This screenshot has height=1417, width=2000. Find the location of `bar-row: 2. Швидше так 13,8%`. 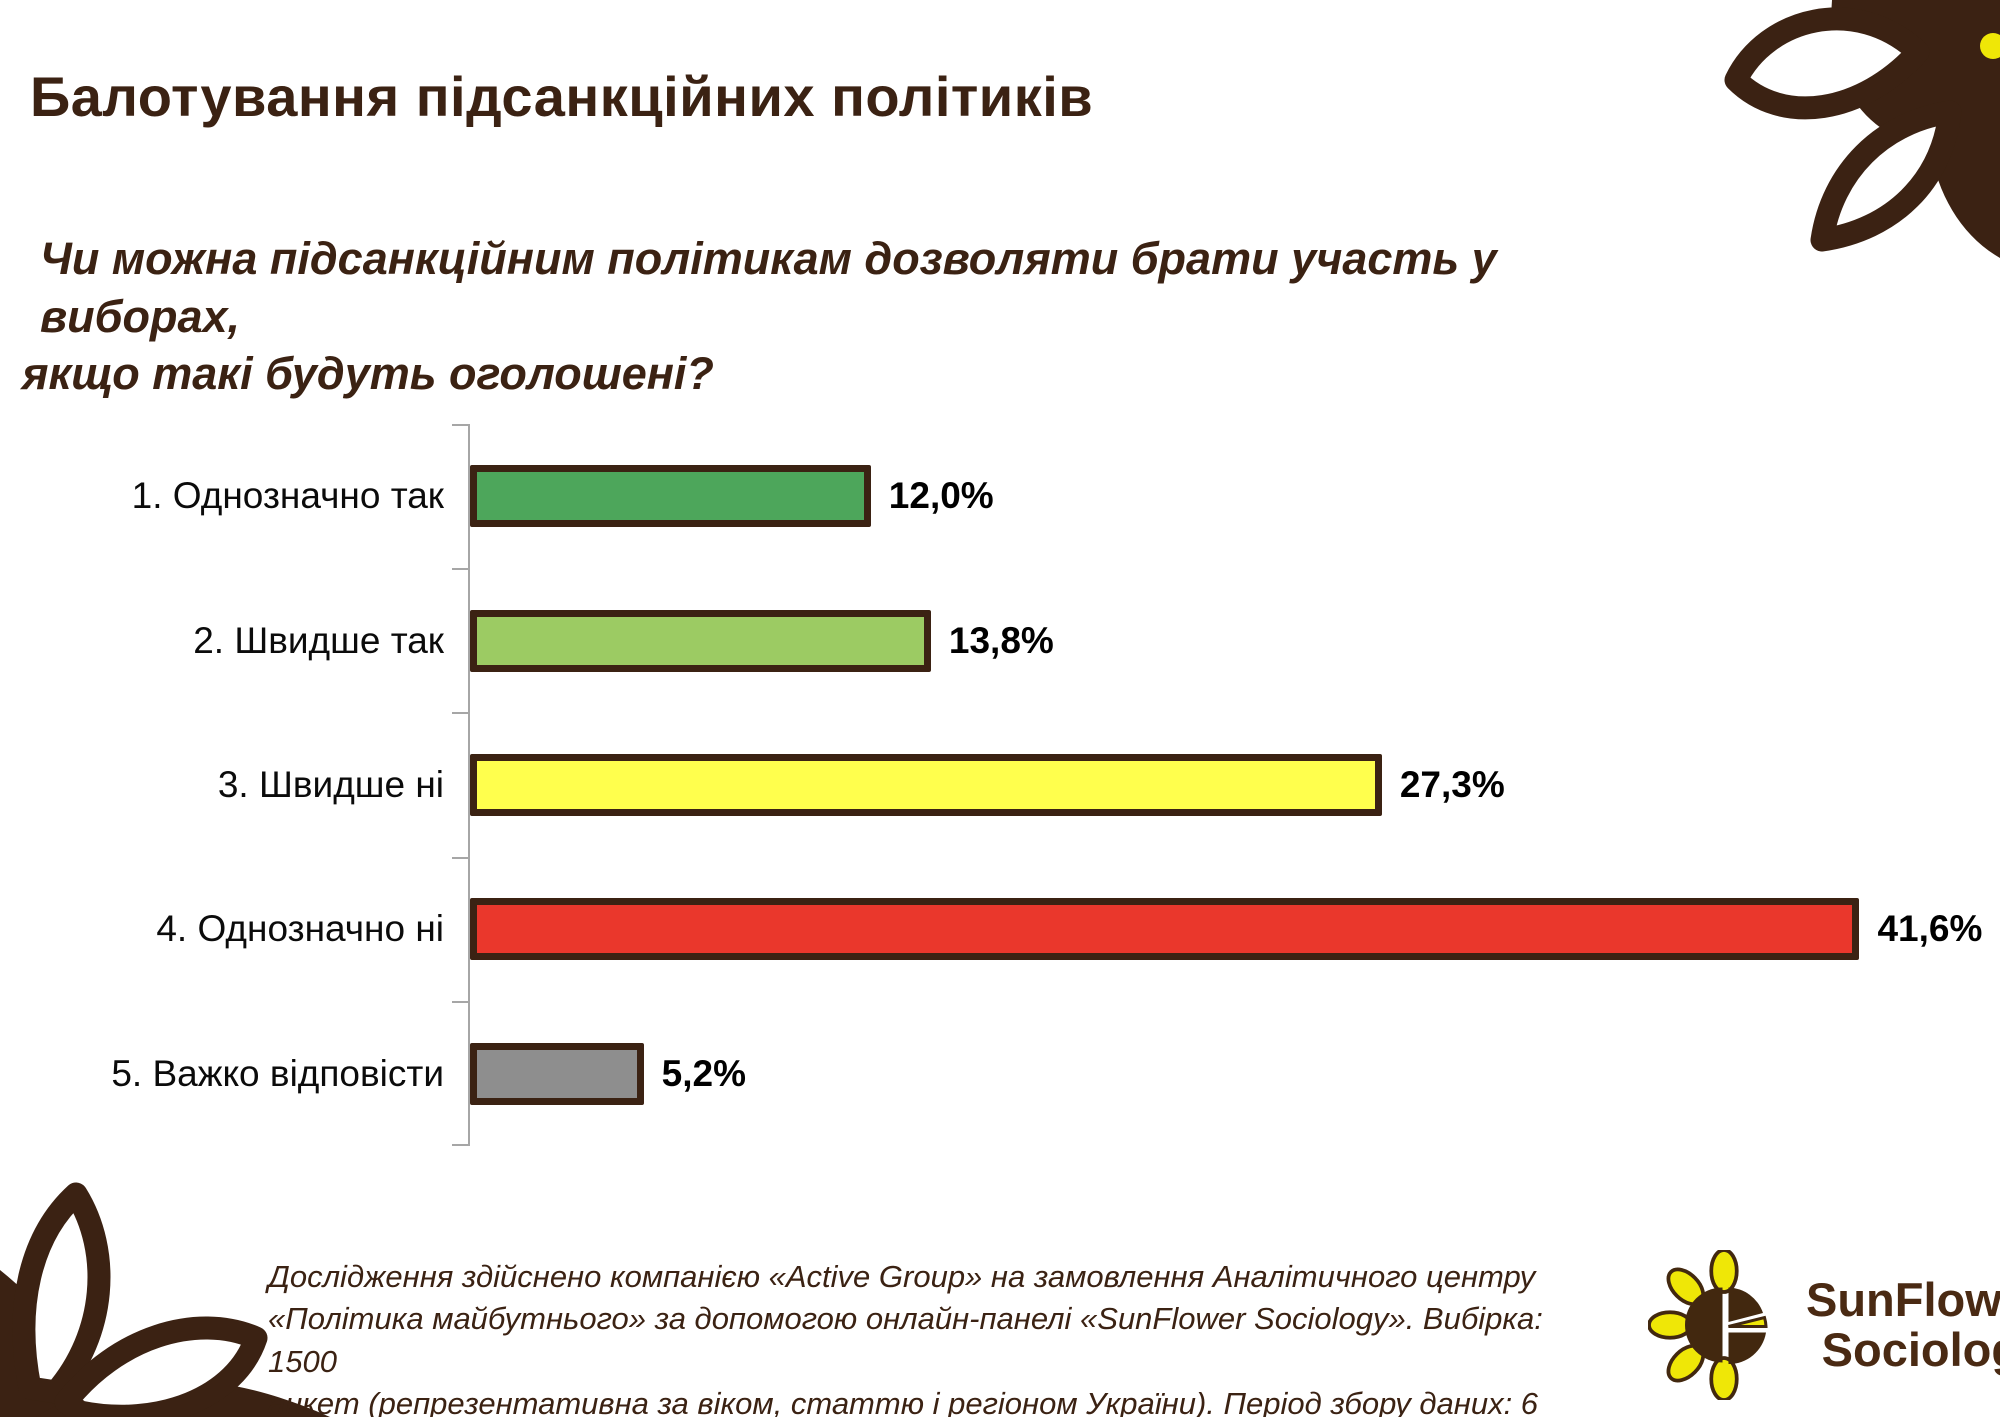

bar-row: 2. Швидше так 13,8% is located at coordinates (980, 640).